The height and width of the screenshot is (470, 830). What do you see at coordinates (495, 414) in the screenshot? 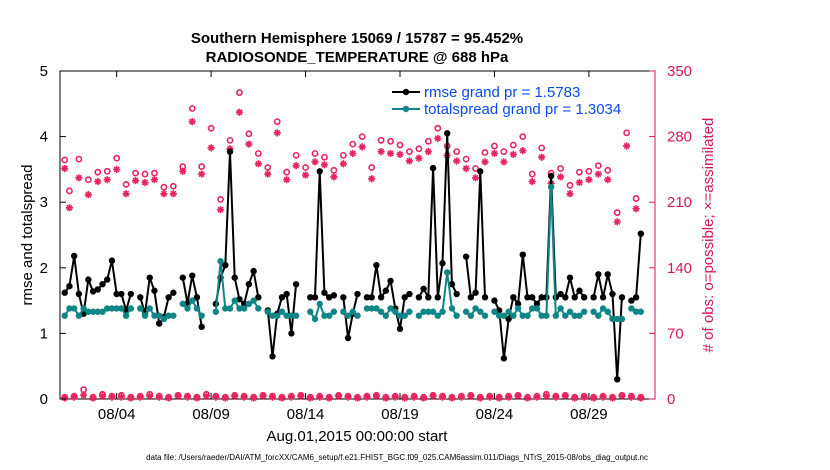
I see `x-tick-label: 08/24` at bounding box center [495, 414].